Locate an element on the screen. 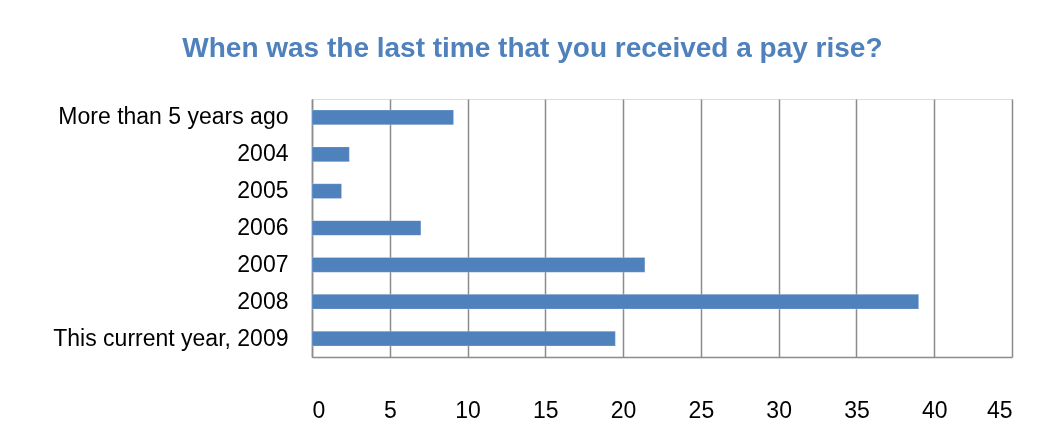  y-tick-label: 2008 is located at coordinates (263, 300).